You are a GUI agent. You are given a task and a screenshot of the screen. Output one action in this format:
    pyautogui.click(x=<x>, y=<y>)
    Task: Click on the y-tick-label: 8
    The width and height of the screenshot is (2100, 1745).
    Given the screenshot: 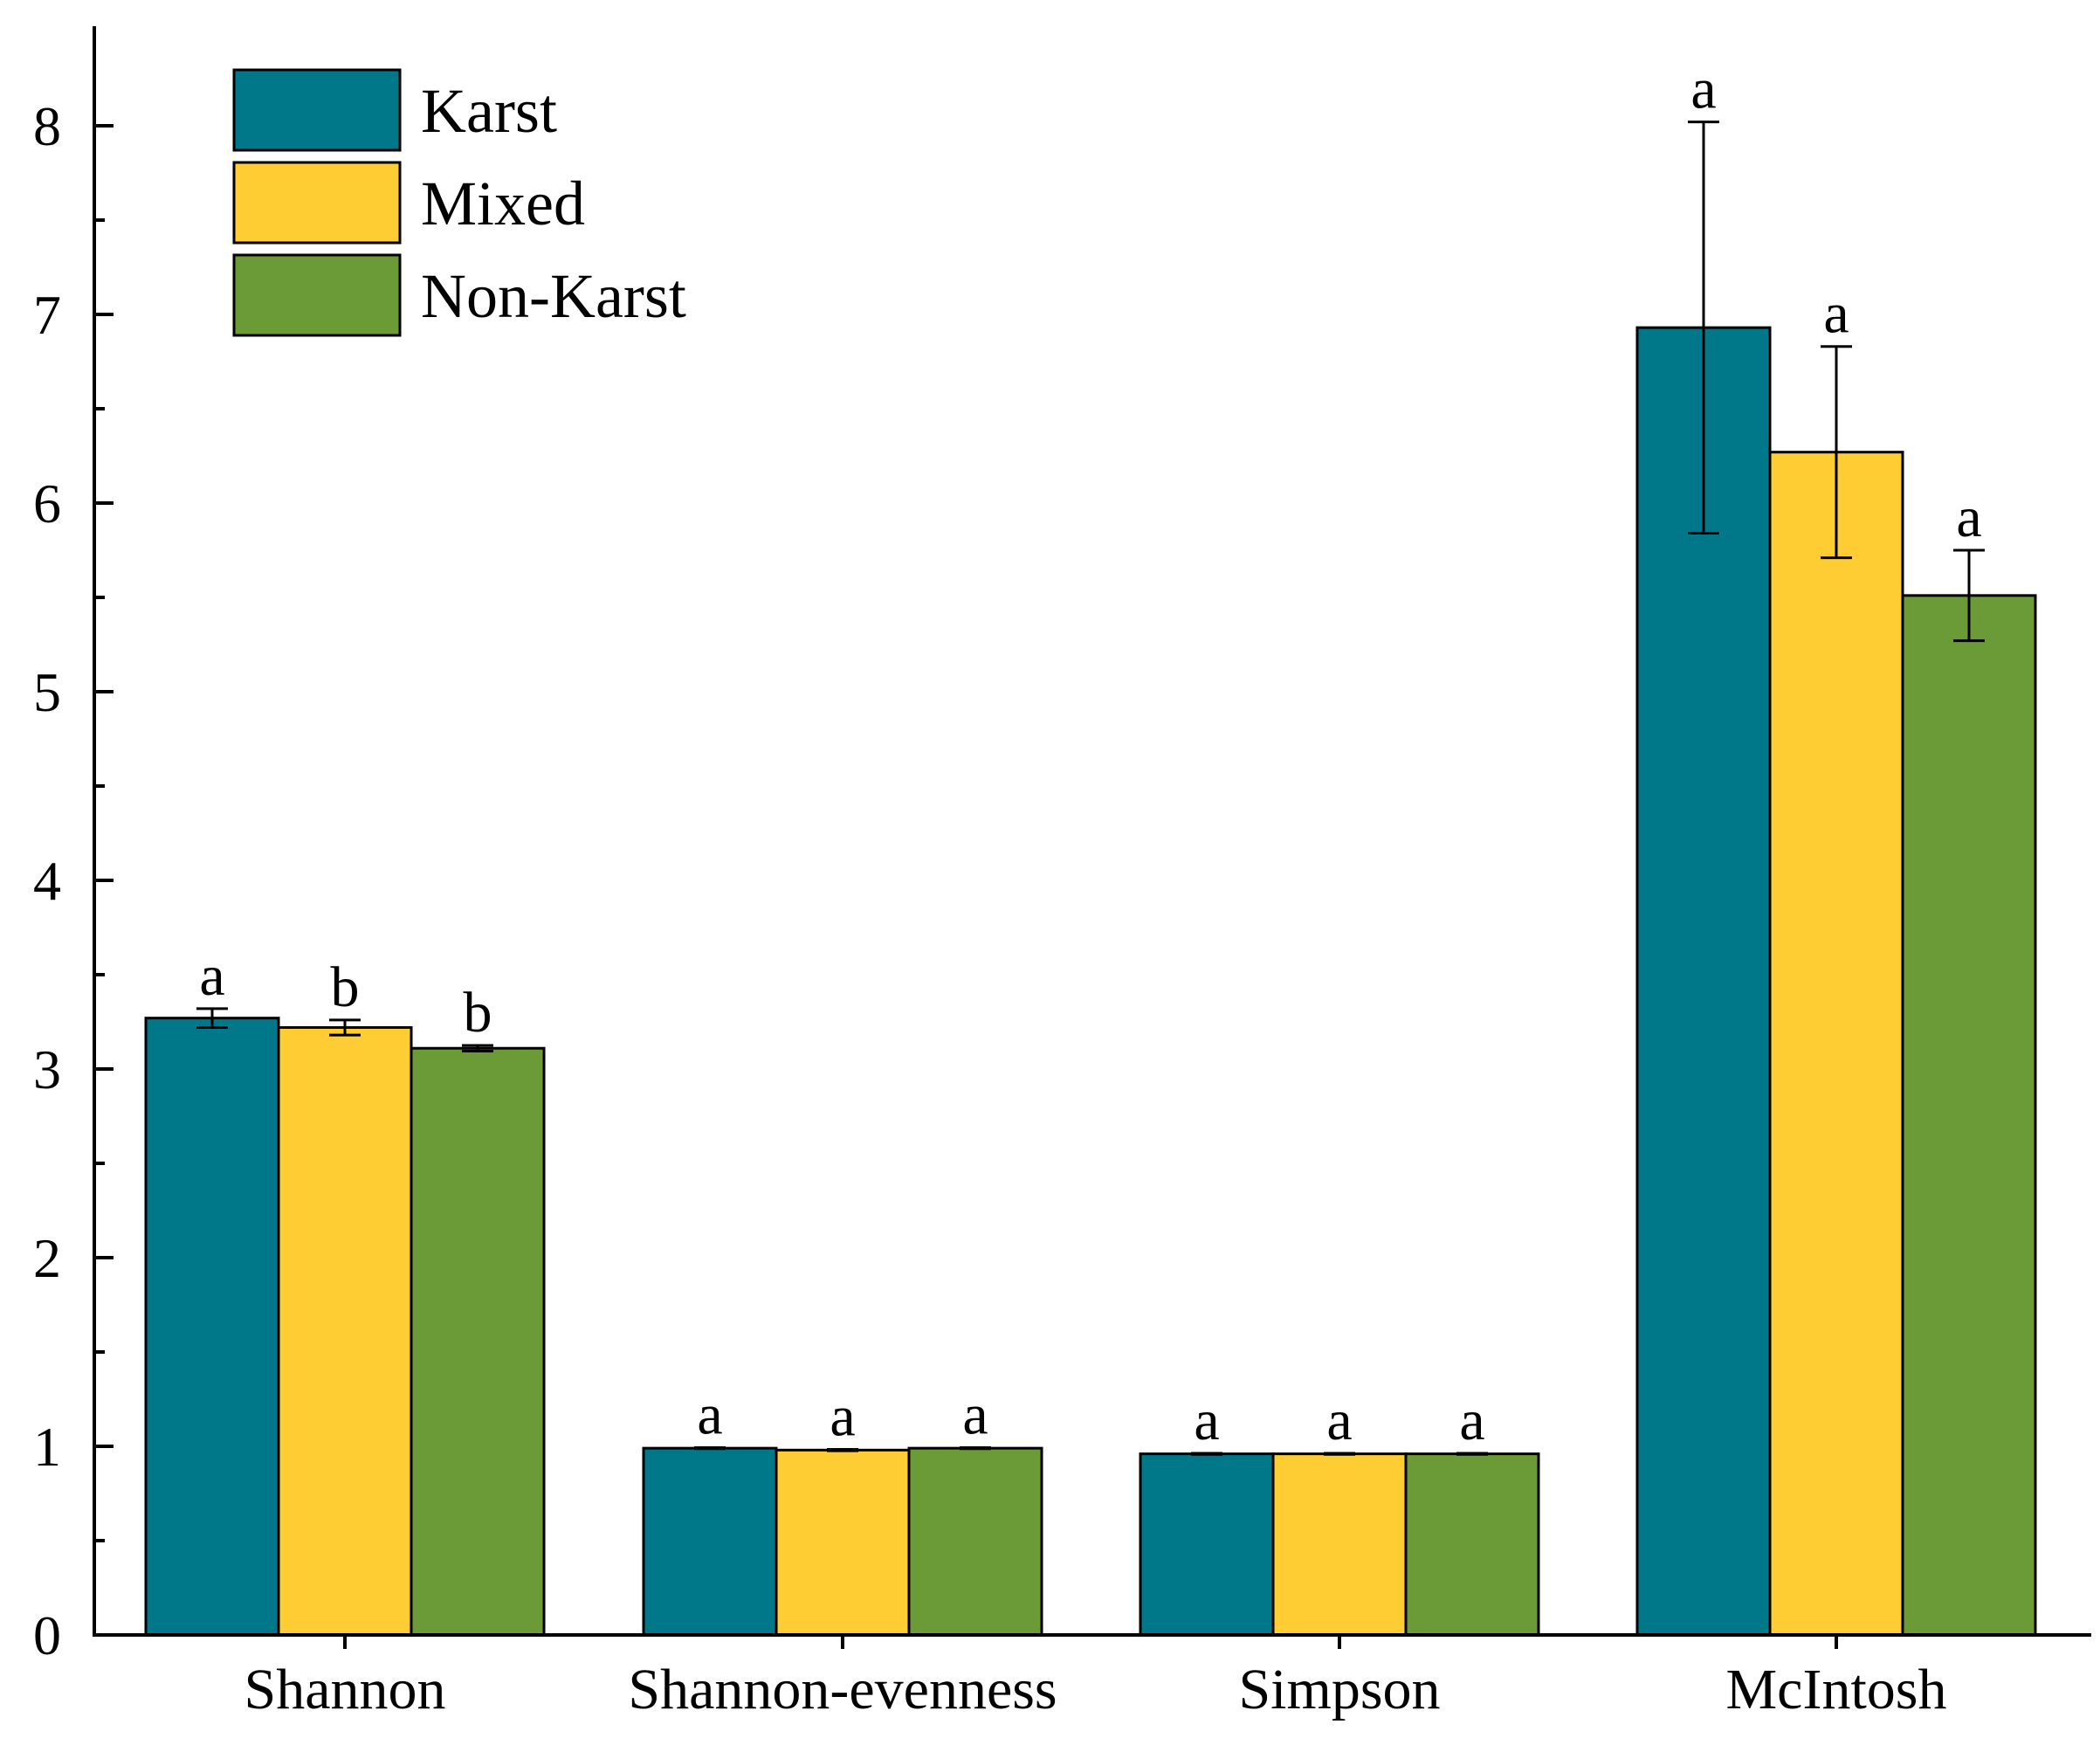 What is the action you would take?
    pyautogui.click(x=47, y=126)
    